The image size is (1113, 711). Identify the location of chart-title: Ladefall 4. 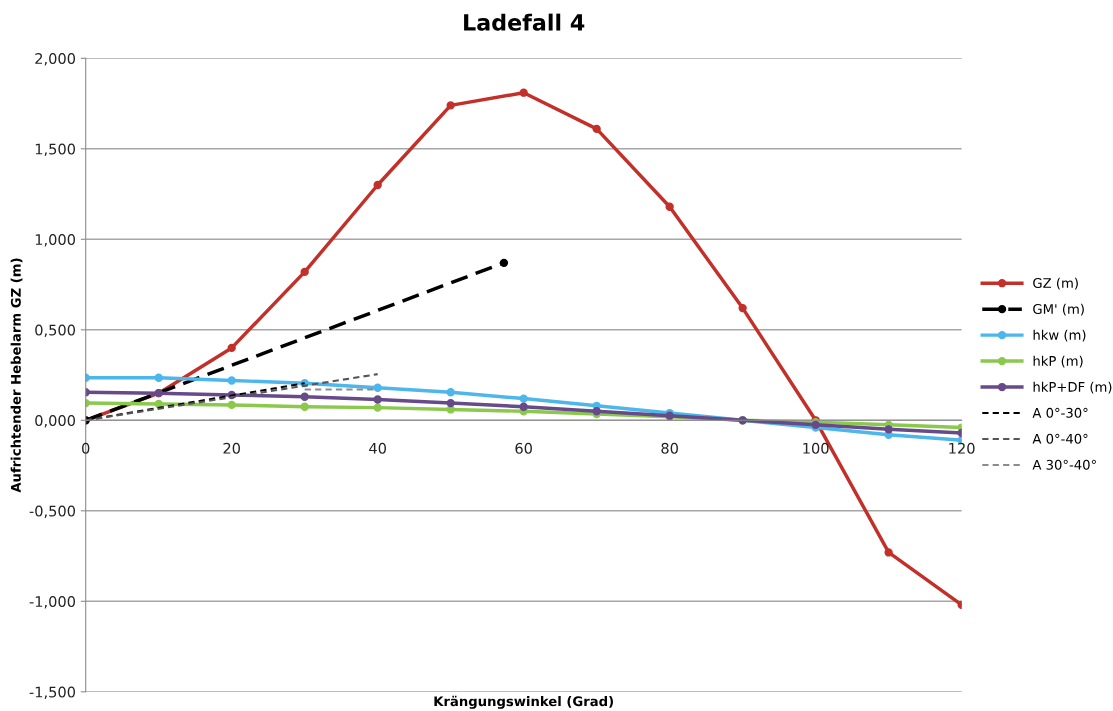
(524, 22).